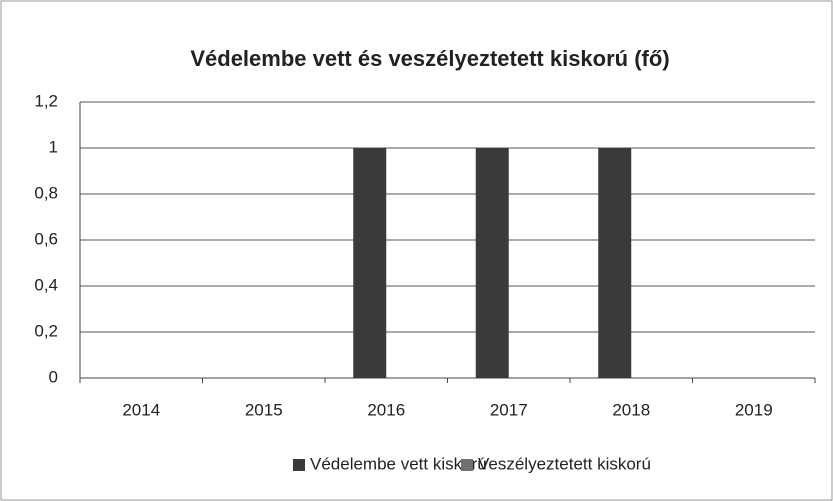  Describe the element at coordinates (141, 409) in the screenshot. I see `x-tick-label: 2014` at that location.